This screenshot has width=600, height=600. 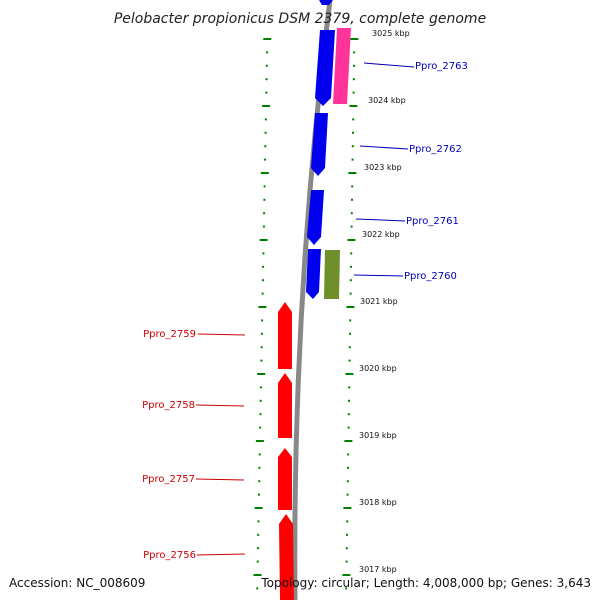 What do you see at coordinates (169, 555) in the screenshot?
I see `gene-label-ppro-2756: Ppro_2756` at bounding box center [169, 555].